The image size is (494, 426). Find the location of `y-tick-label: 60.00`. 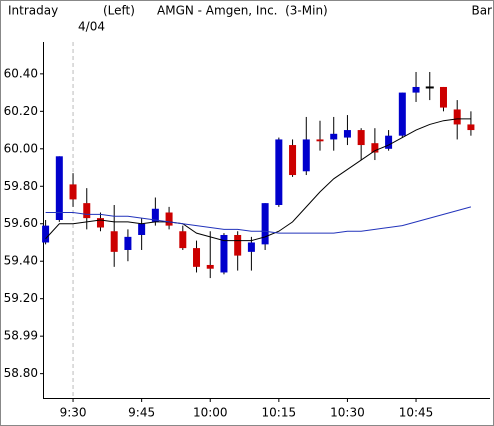

y-tick-label: 60.00 is located at coordinates (21, 148).